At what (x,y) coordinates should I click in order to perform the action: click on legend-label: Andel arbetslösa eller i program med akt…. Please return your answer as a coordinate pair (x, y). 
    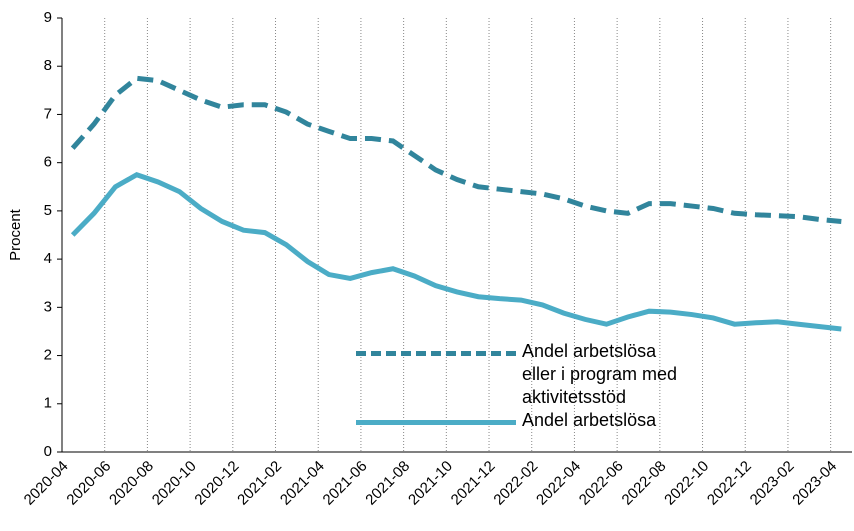
    Looking at the image, I should click on (600, 374).